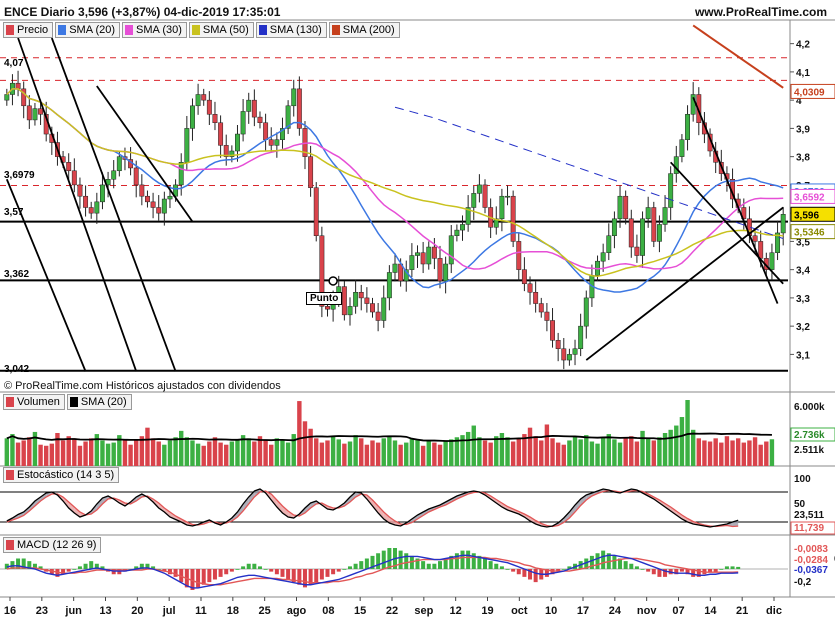 Image resolution: width=835 pixels, height=625 pixels. Describe the element at coordinates (799, 101) in the screenshot. I see `y-tick-label: 4` at that location.